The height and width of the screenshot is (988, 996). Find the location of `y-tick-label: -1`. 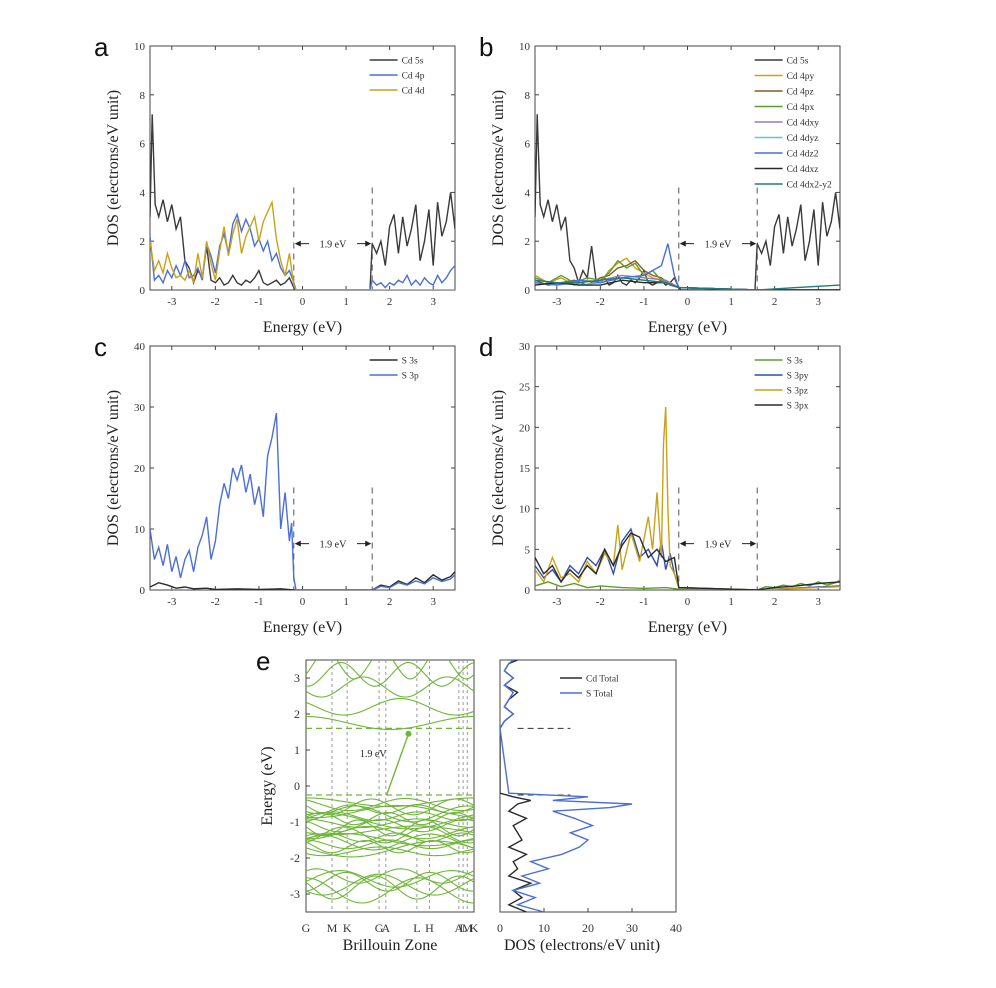

y-tick-label: -1 is located at coordinates (295, 822).